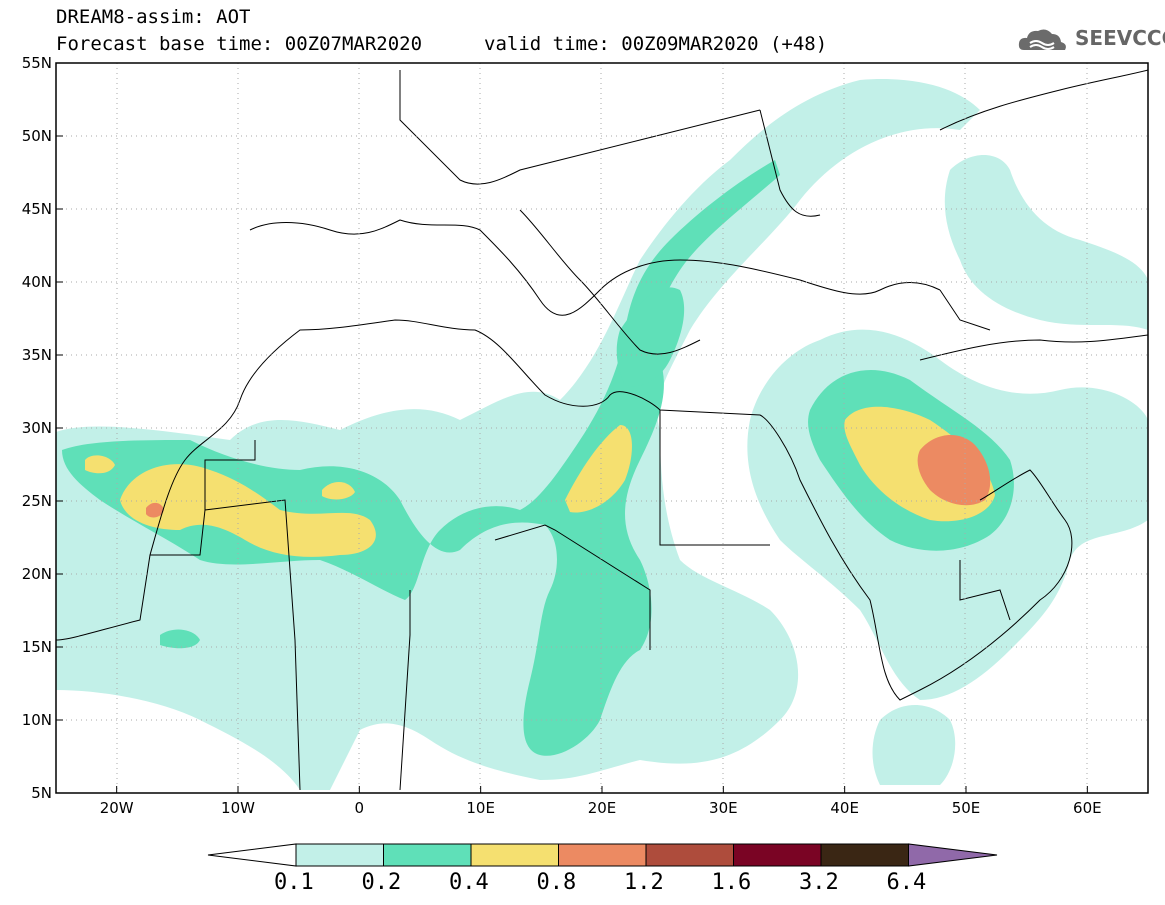 This screenshot has width=1165, height=905. What do you see at coordinates (953, 855) in the screenshot?
I see `colorbar-over-arrow` at bounding box center [953, 855].